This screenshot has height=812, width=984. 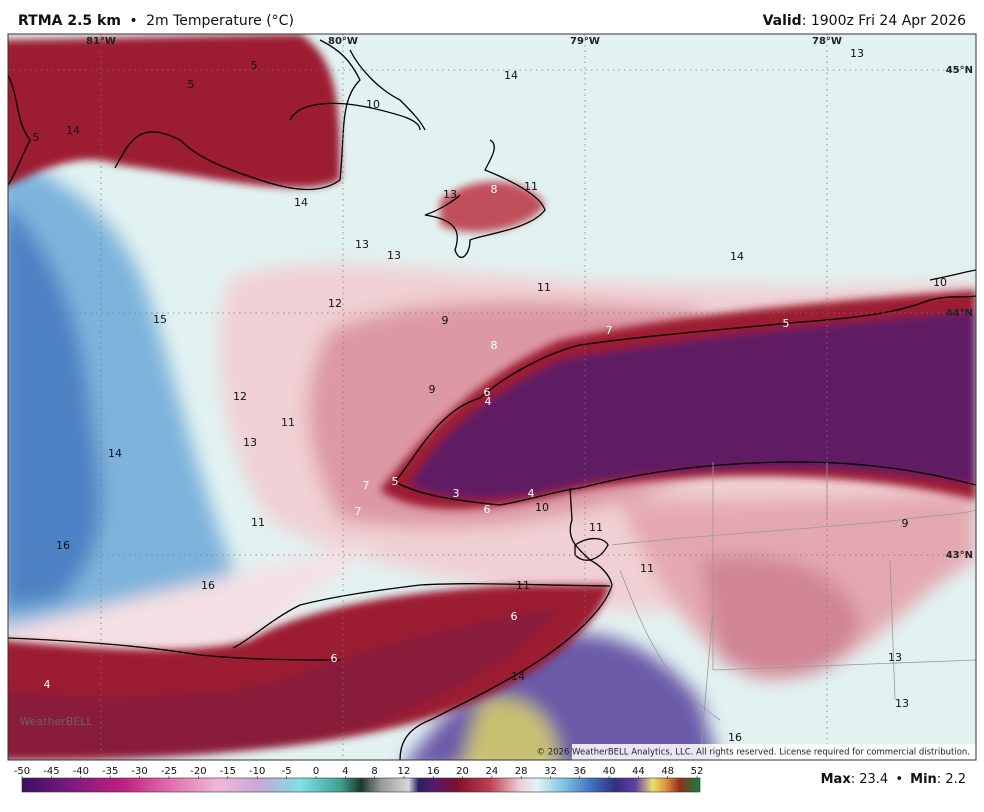 I want to click on colorbar-tick-label: 8, so click(x=374, y=771).